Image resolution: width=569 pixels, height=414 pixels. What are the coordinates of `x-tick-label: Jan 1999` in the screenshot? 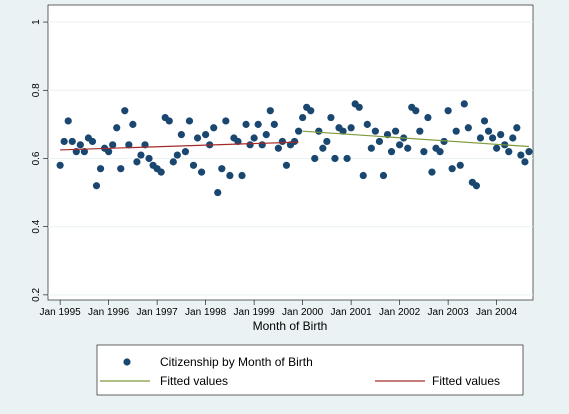 It's located at (255, 312).